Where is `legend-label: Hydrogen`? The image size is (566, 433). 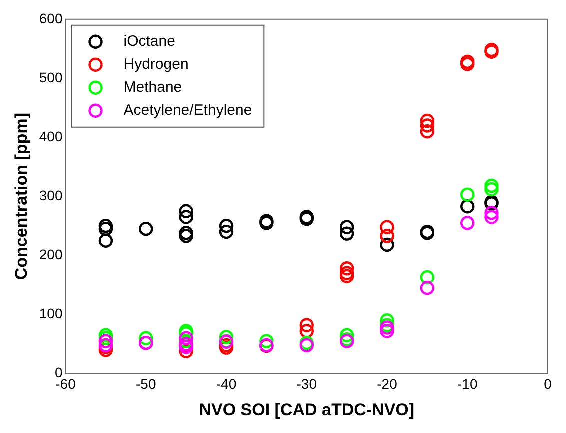 legend-label: Hydrogen is located at coordinates (156, 65).